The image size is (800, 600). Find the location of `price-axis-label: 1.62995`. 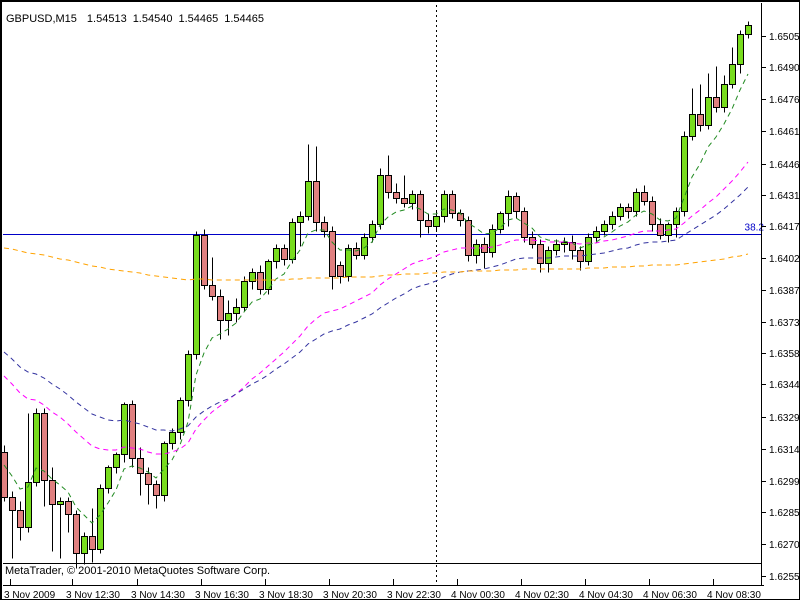

price-axis-label: 1.62995 is located at coordinates (784, 482).